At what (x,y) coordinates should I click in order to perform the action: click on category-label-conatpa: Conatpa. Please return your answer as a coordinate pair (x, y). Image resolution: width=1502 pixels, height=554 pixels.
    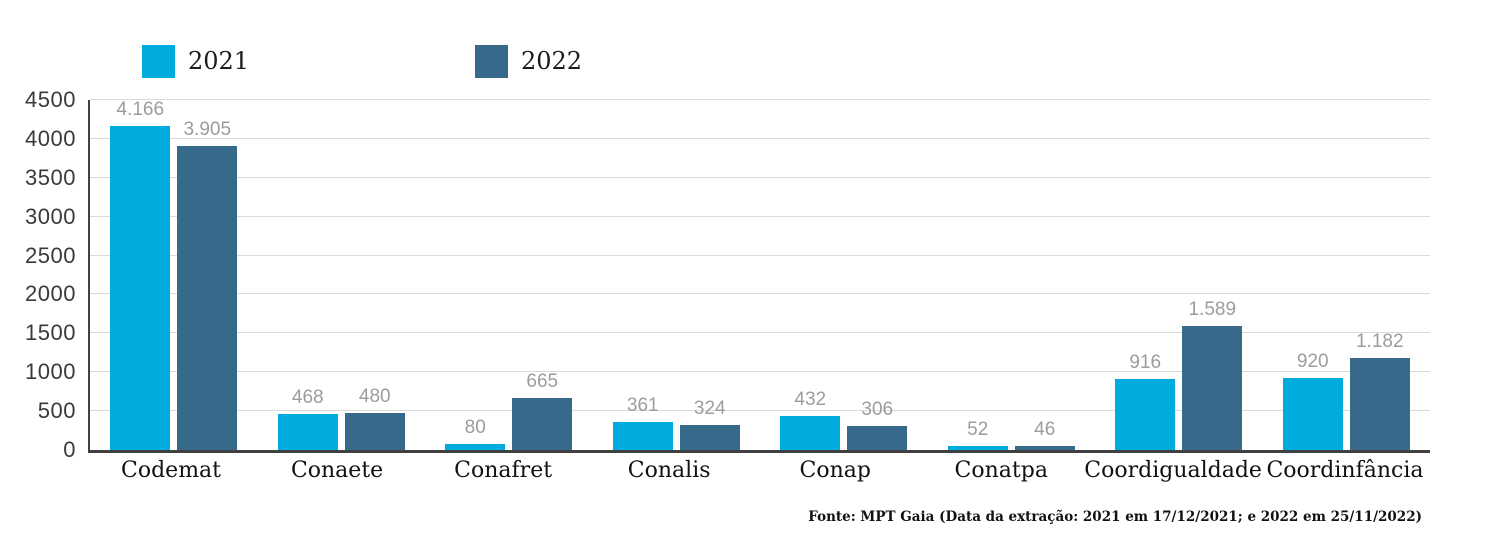
    Looking at the image, I should click on (1001, 470).